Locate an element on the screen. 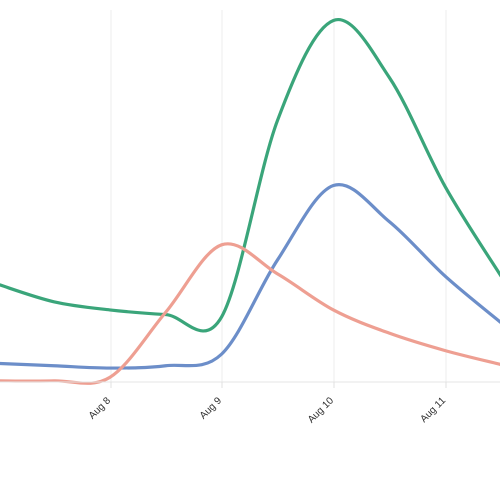 This screenshot has width=500, height=500. x-tick-label: Aug 10 is located at coordinates (321, 410).